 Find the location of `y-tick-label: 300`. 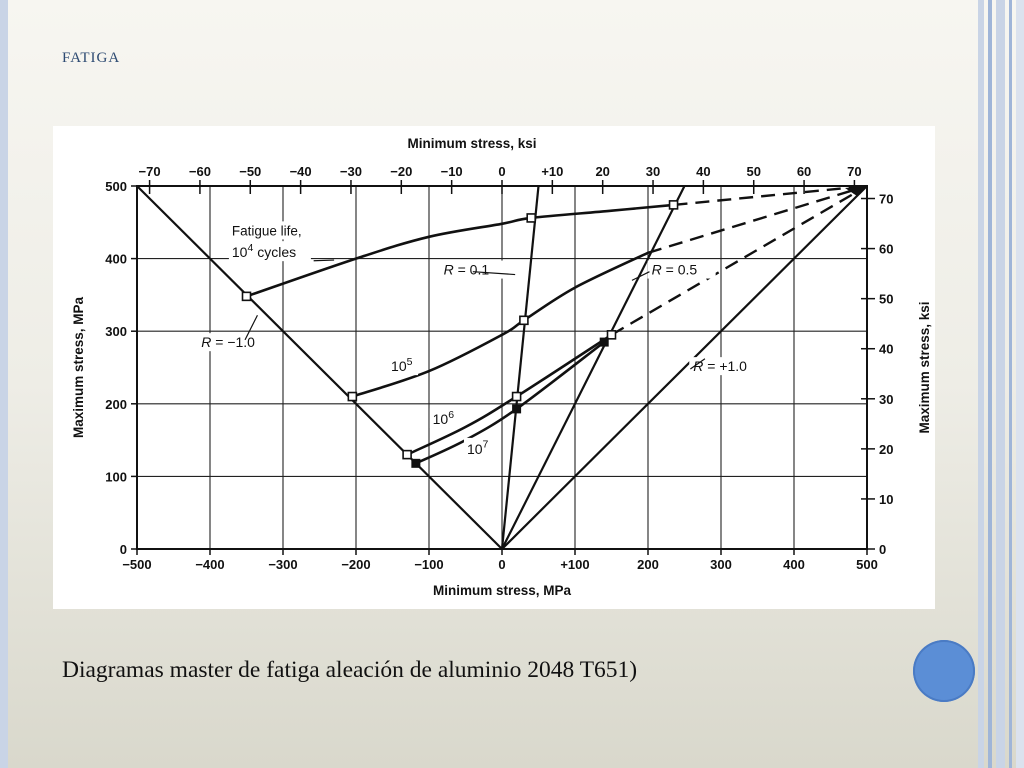

y-tick-label: 300 is located at coordinates (116, 331).